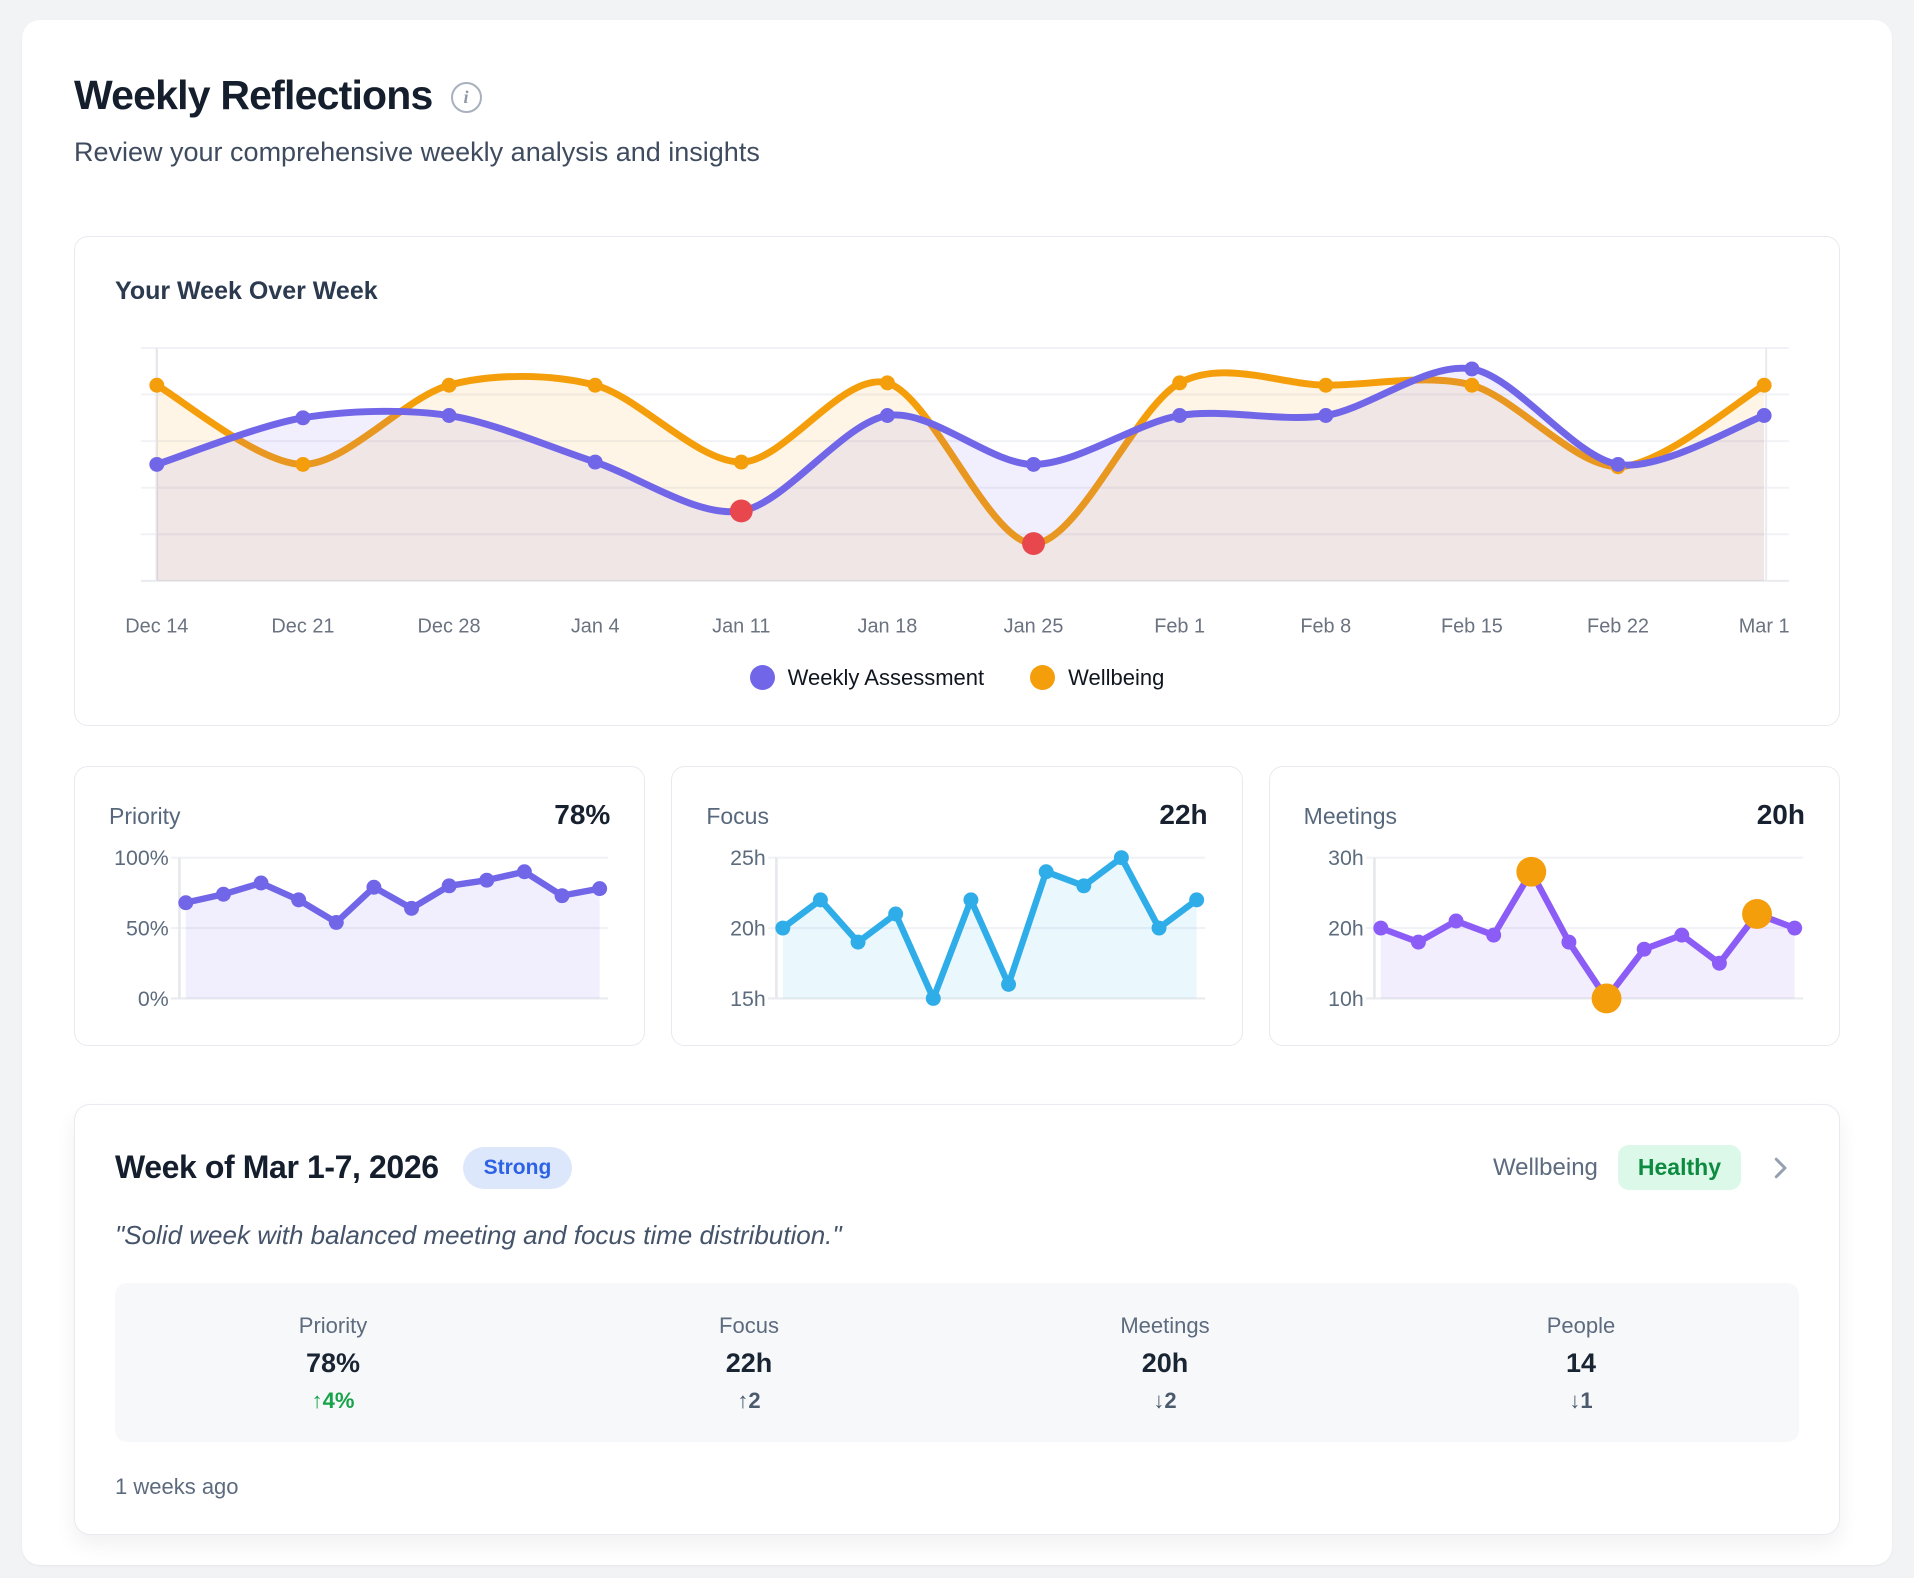 This screenshot has height=1578, width=1914. Describe the element at coordinates (1034, 627) in the screenshot. I see `svg-text: Jan 25` at that location.